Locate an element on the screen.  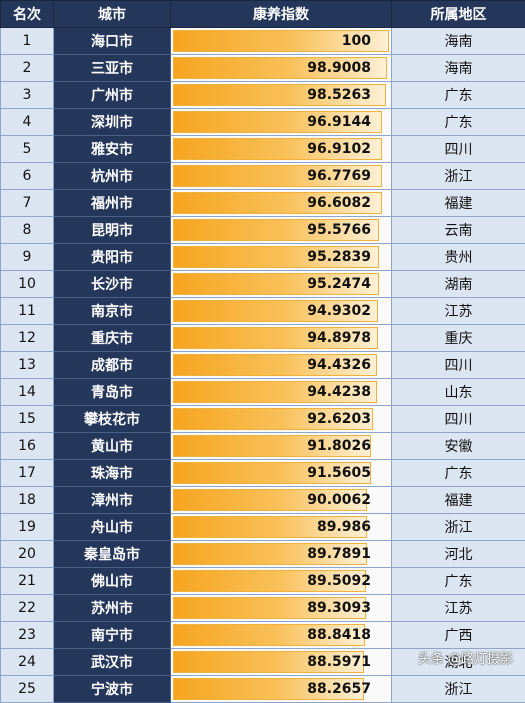
city-cell: 南宁市 is located at coordinates (112, 635).